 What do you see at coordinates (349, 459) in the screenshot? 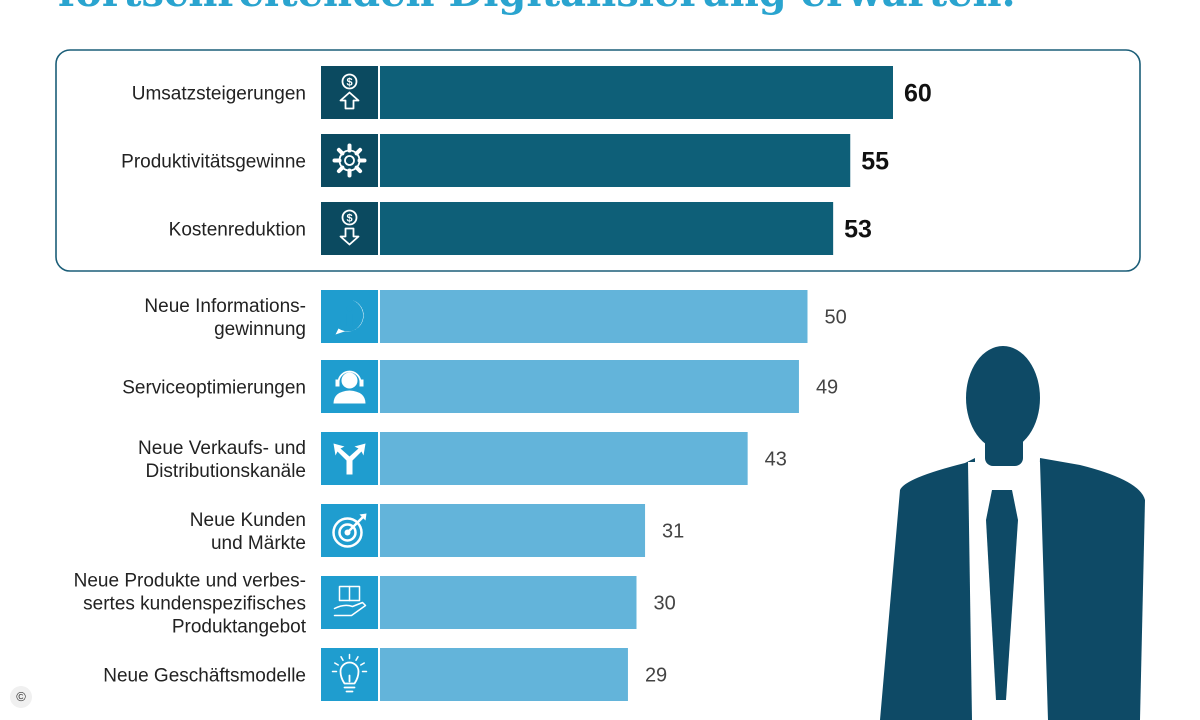
I see `split-arrow-icon` at bounding box center [349, 459].